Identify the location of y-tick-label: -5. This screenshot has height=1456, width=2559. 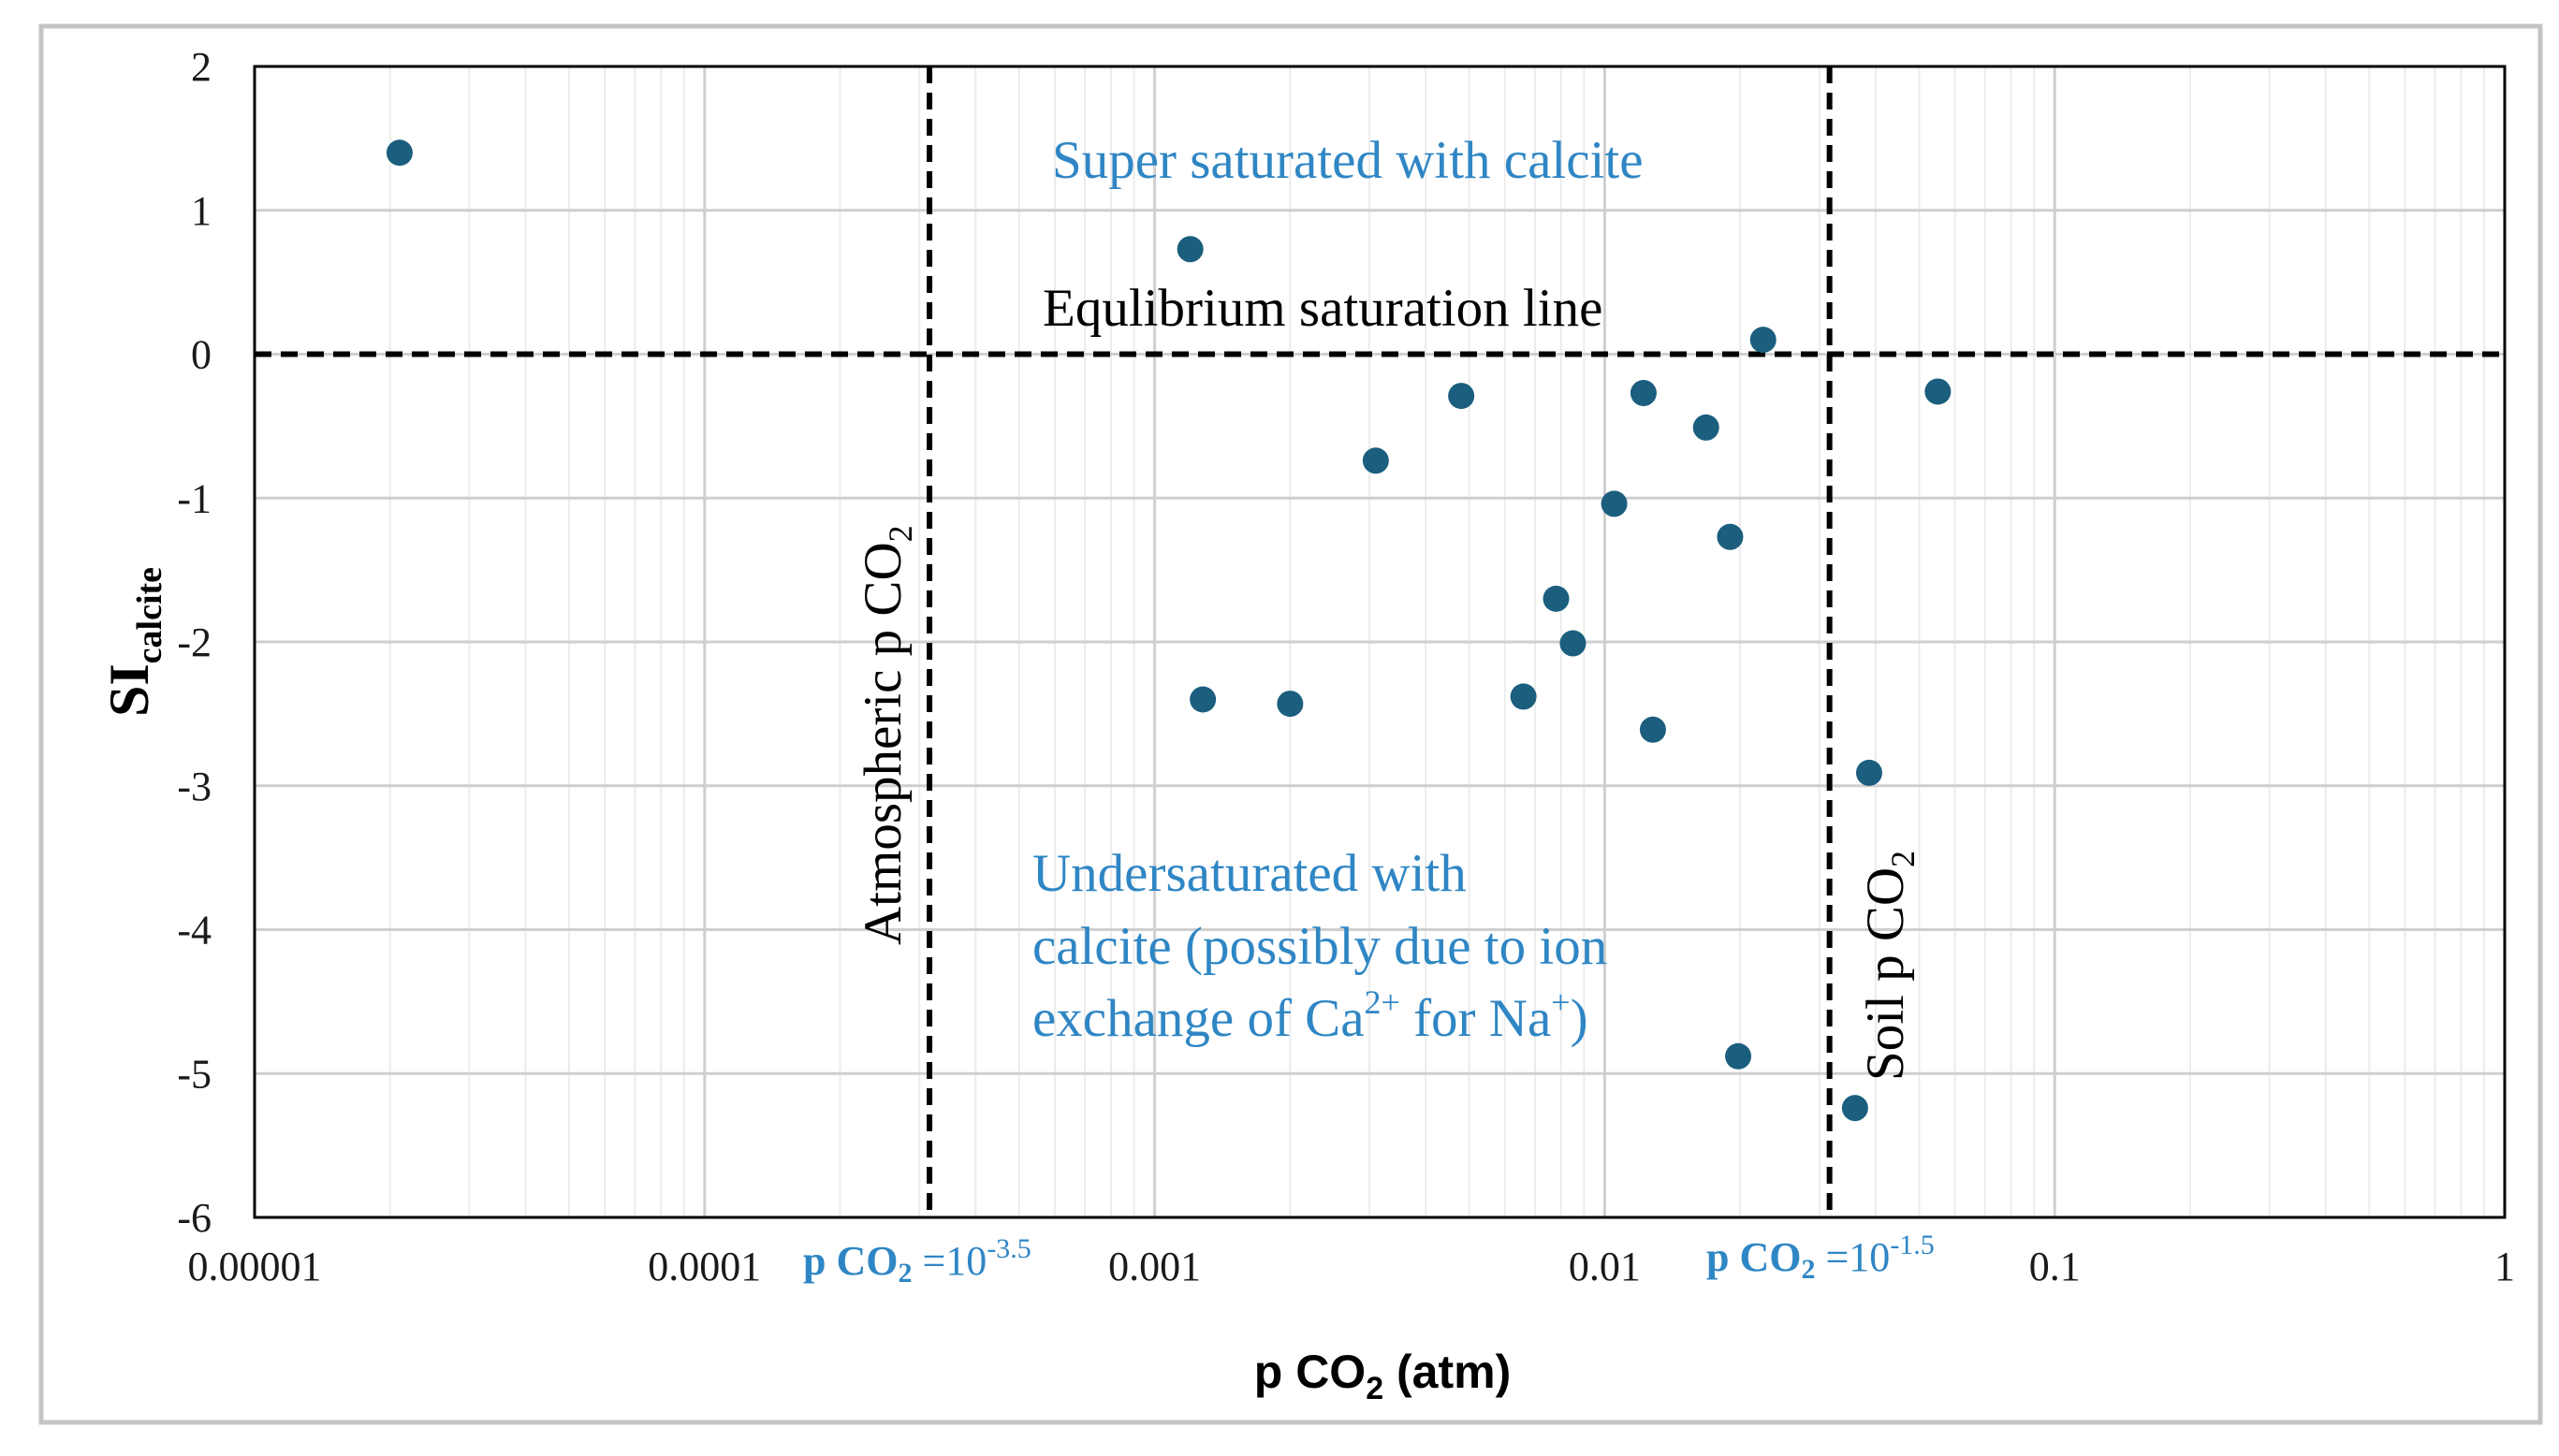
(195, 1074).